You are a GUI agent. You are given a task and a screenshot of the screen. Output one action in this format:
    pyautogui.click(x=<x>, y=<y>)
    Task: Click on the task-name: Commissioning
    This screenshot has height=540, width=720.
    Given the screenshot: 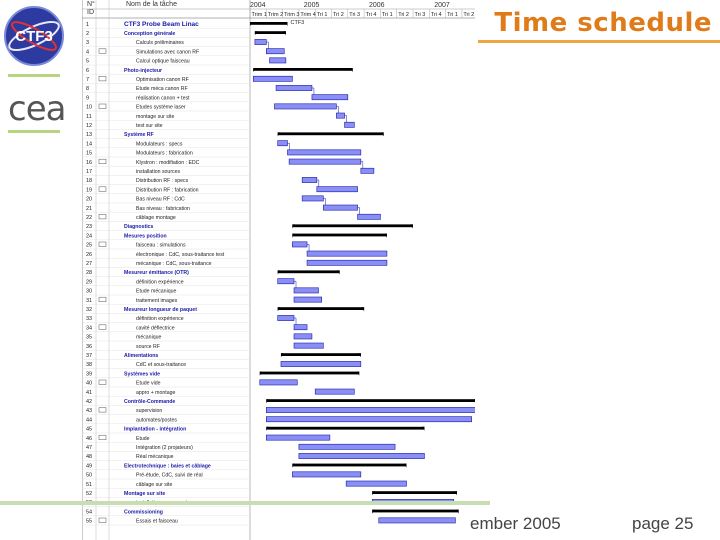 What is the action you would take?
    pyautogui.click(x=143, y=512)
    